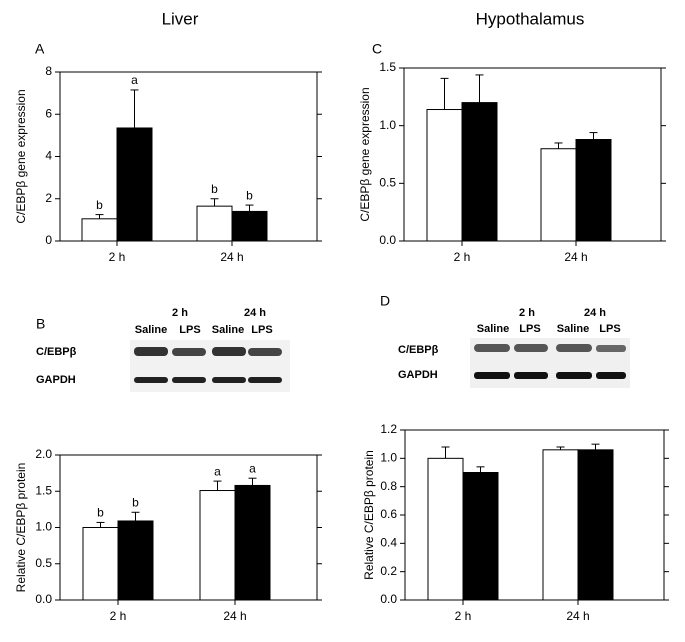 This screenshot has height=642, width=685. I want to click on panel-label: D, so click(385, 301).